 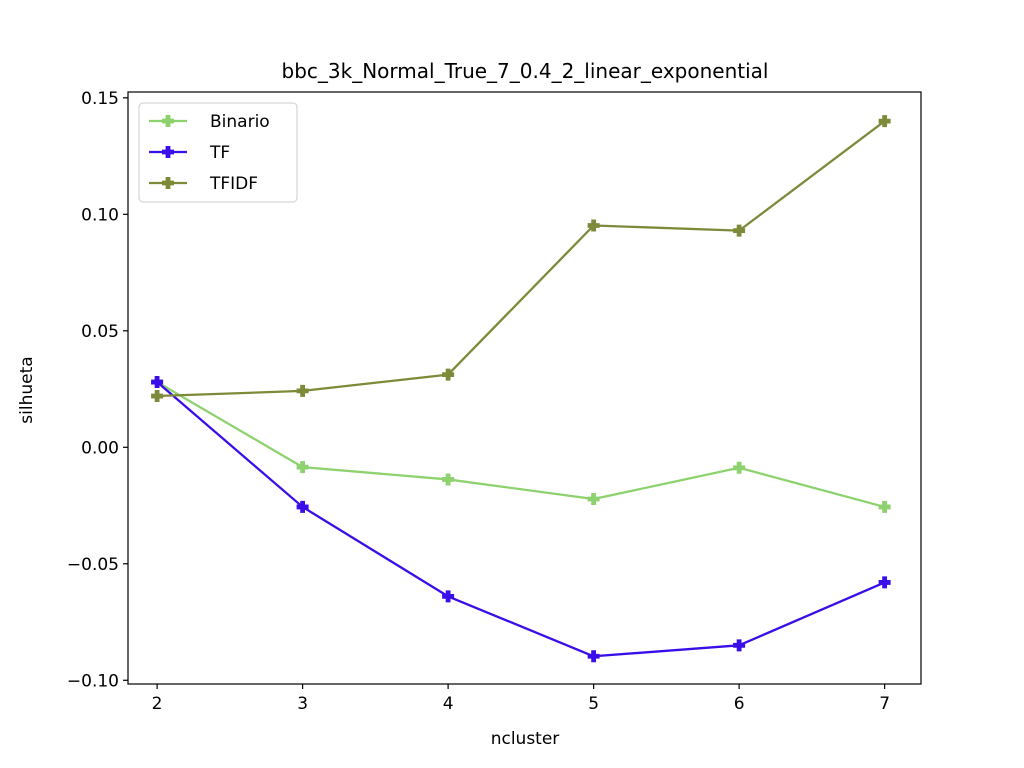 I want to click on x-tick-label: 3, so click(x=302, y=704).